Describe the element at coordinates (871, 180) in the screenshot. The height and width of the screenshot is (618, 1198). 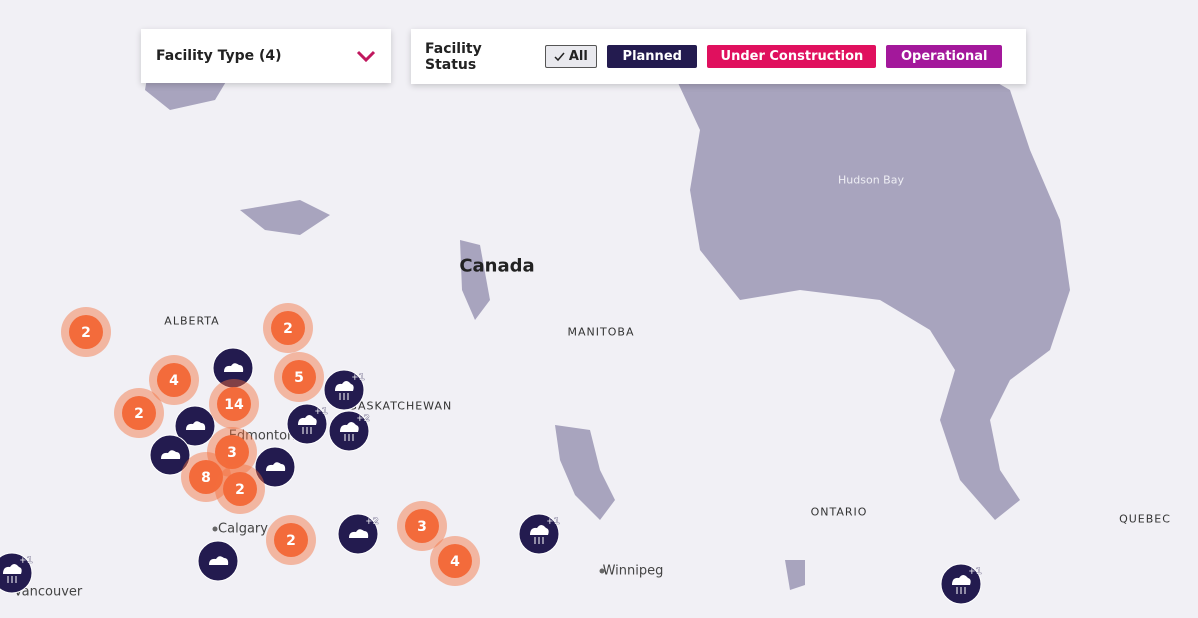
I see `map-label: Hudson Bay` at that location.